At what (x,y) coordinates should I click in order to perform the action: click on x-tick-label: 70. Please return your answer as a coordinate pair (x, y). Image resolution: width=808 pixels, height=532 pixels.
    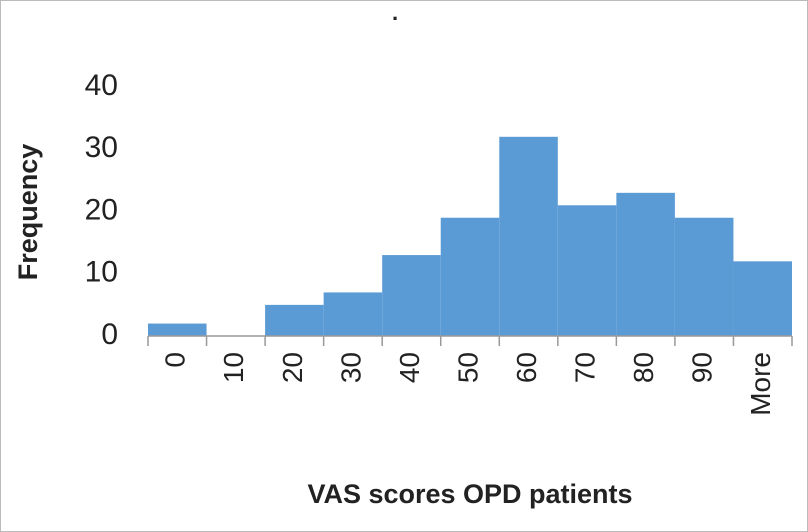
    Looking at the image, I should click on (584, 367).